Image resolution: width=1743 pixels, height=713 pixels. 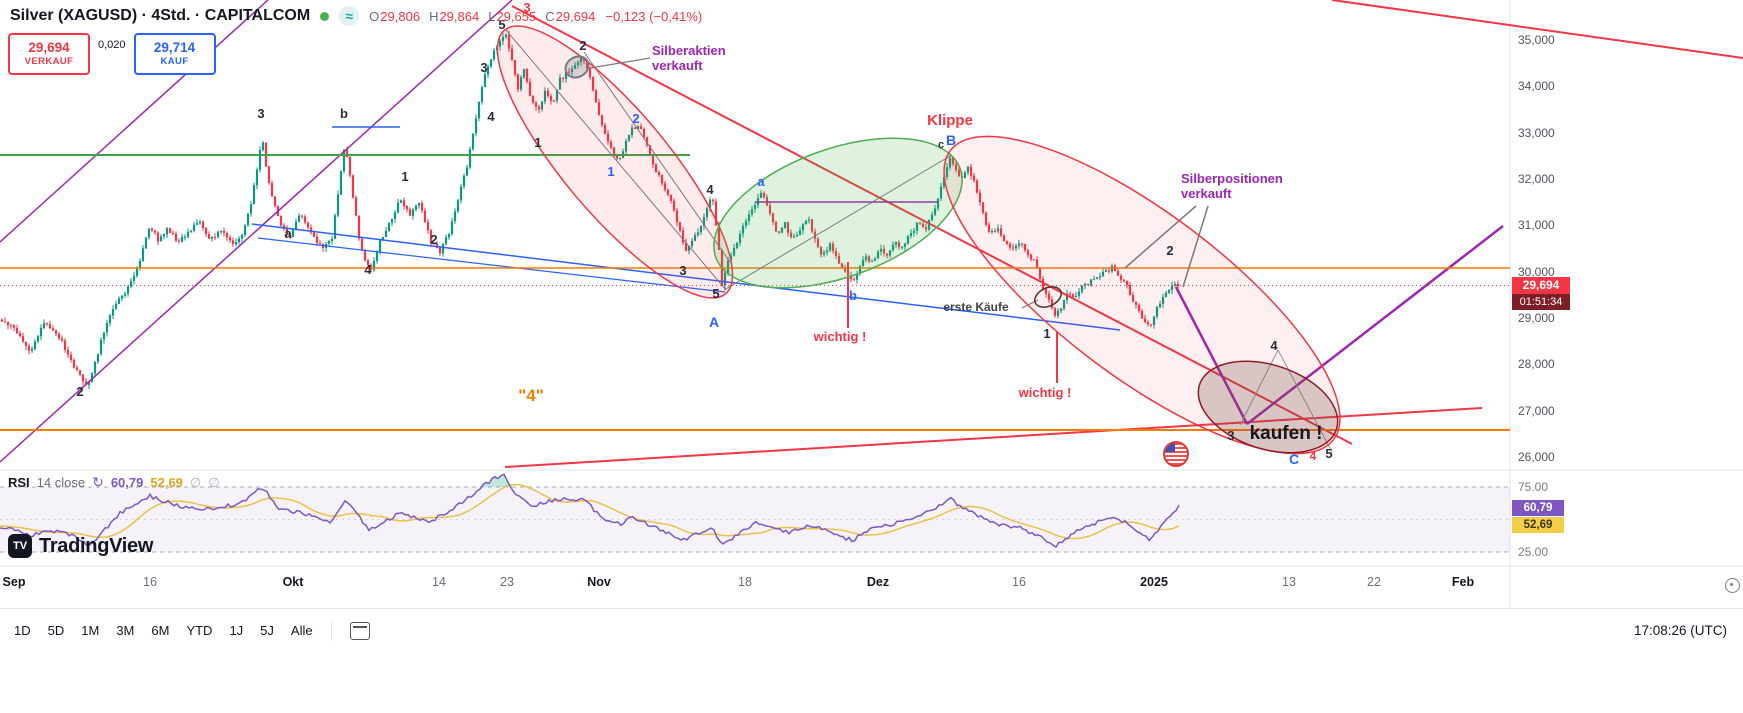 I want to click on time-tick-22: 22, so click(x=1374, y=582).